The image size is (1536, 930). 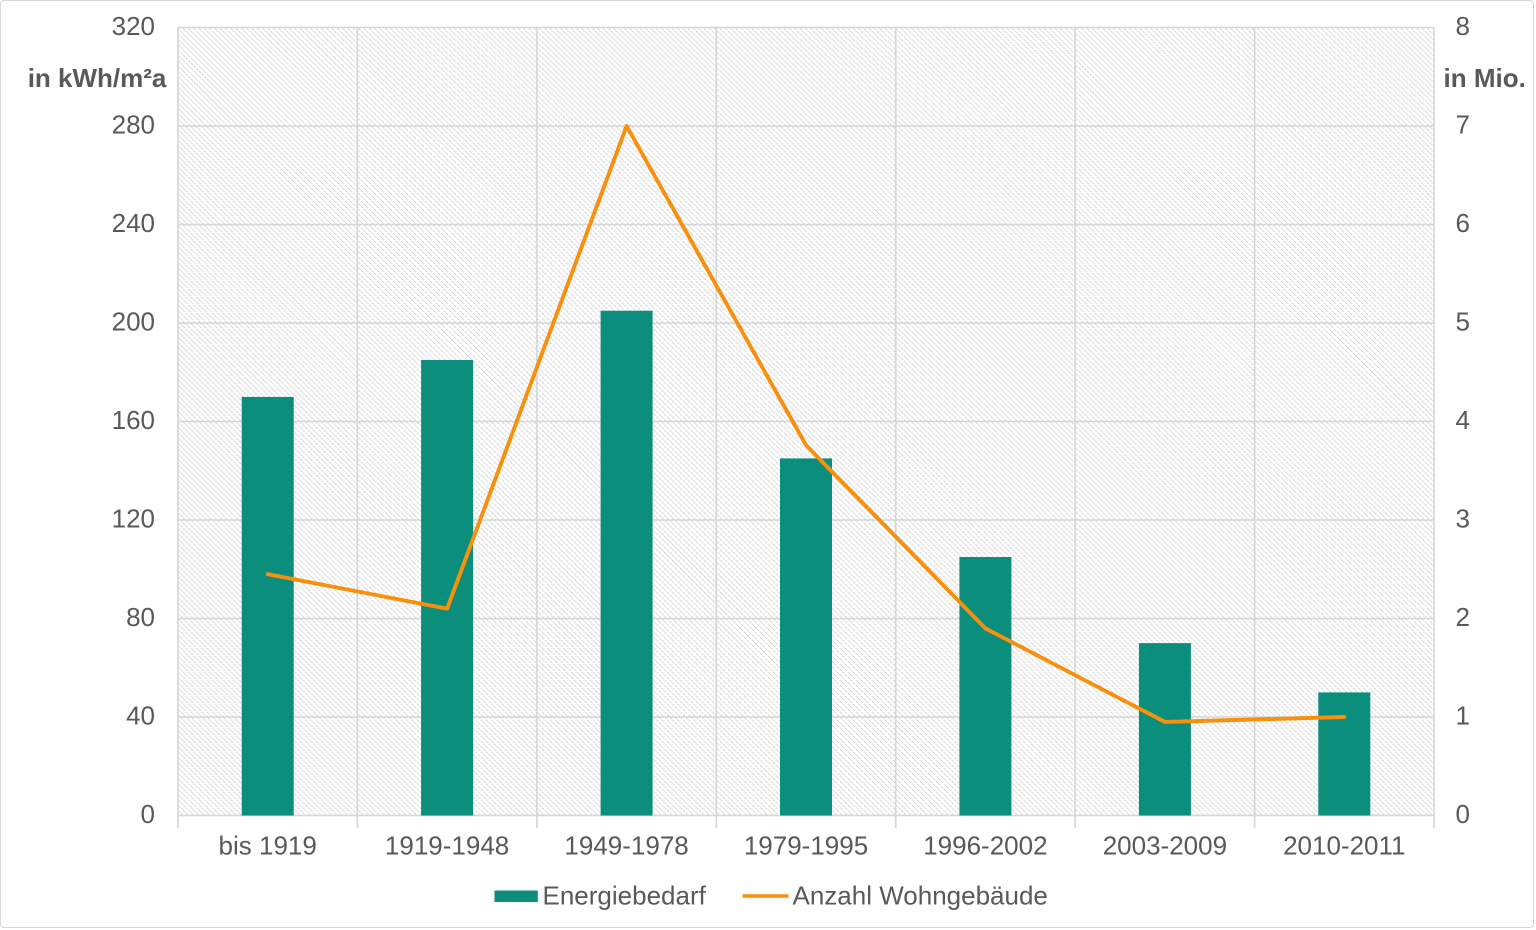 I want to click on svg-text: 6, so click(x=1463, y=223).